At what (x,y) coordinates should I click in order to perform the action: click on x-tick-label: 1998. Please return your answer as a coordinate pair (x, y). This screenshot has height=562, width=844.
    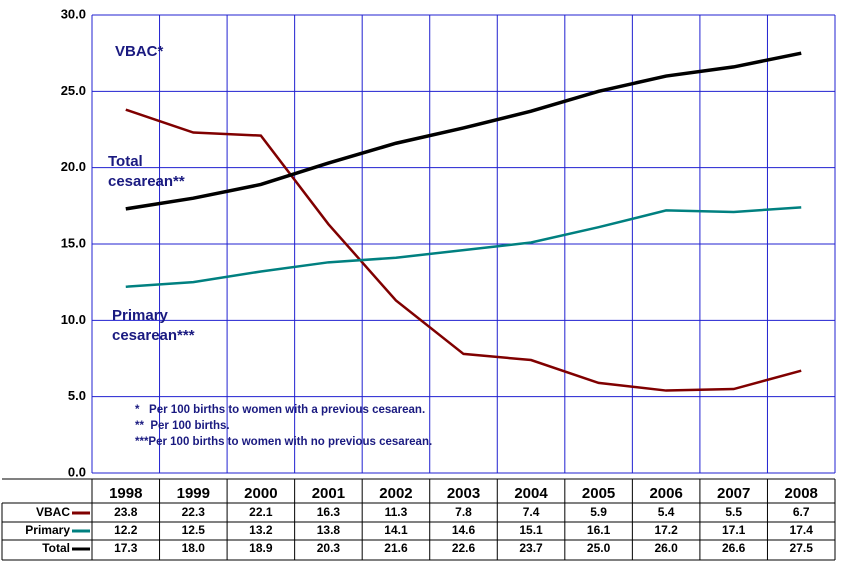
    Looking at the image, I should click on (125, 493).